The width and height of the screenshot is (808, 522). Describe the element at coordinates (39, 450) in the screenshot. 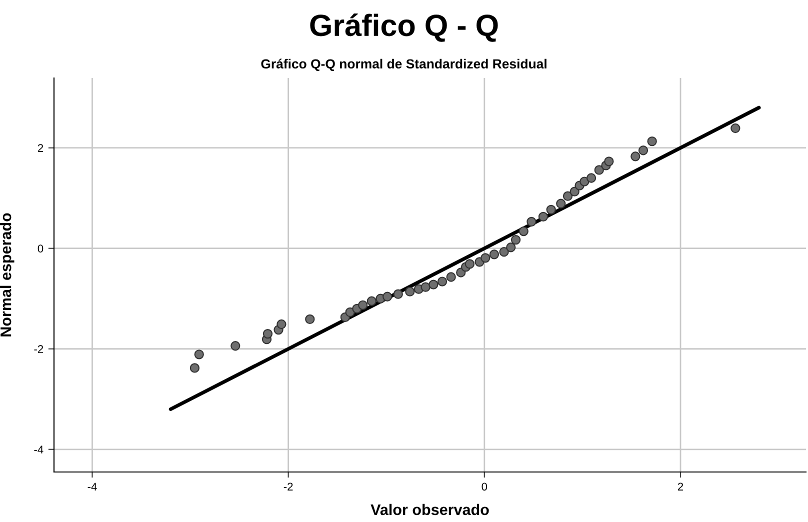

I see `y-tick-label: -4` at that location.